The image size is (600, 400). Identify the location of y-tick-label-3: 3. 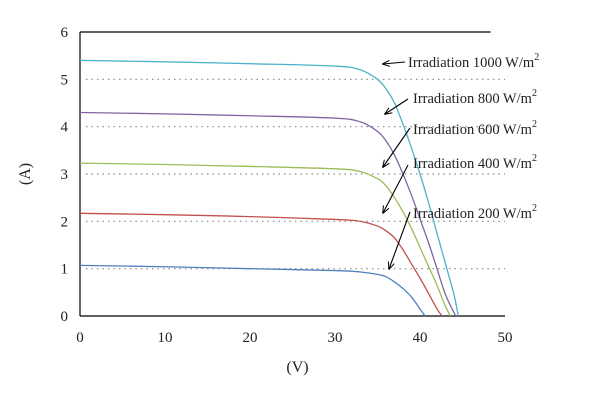
(65, 175).